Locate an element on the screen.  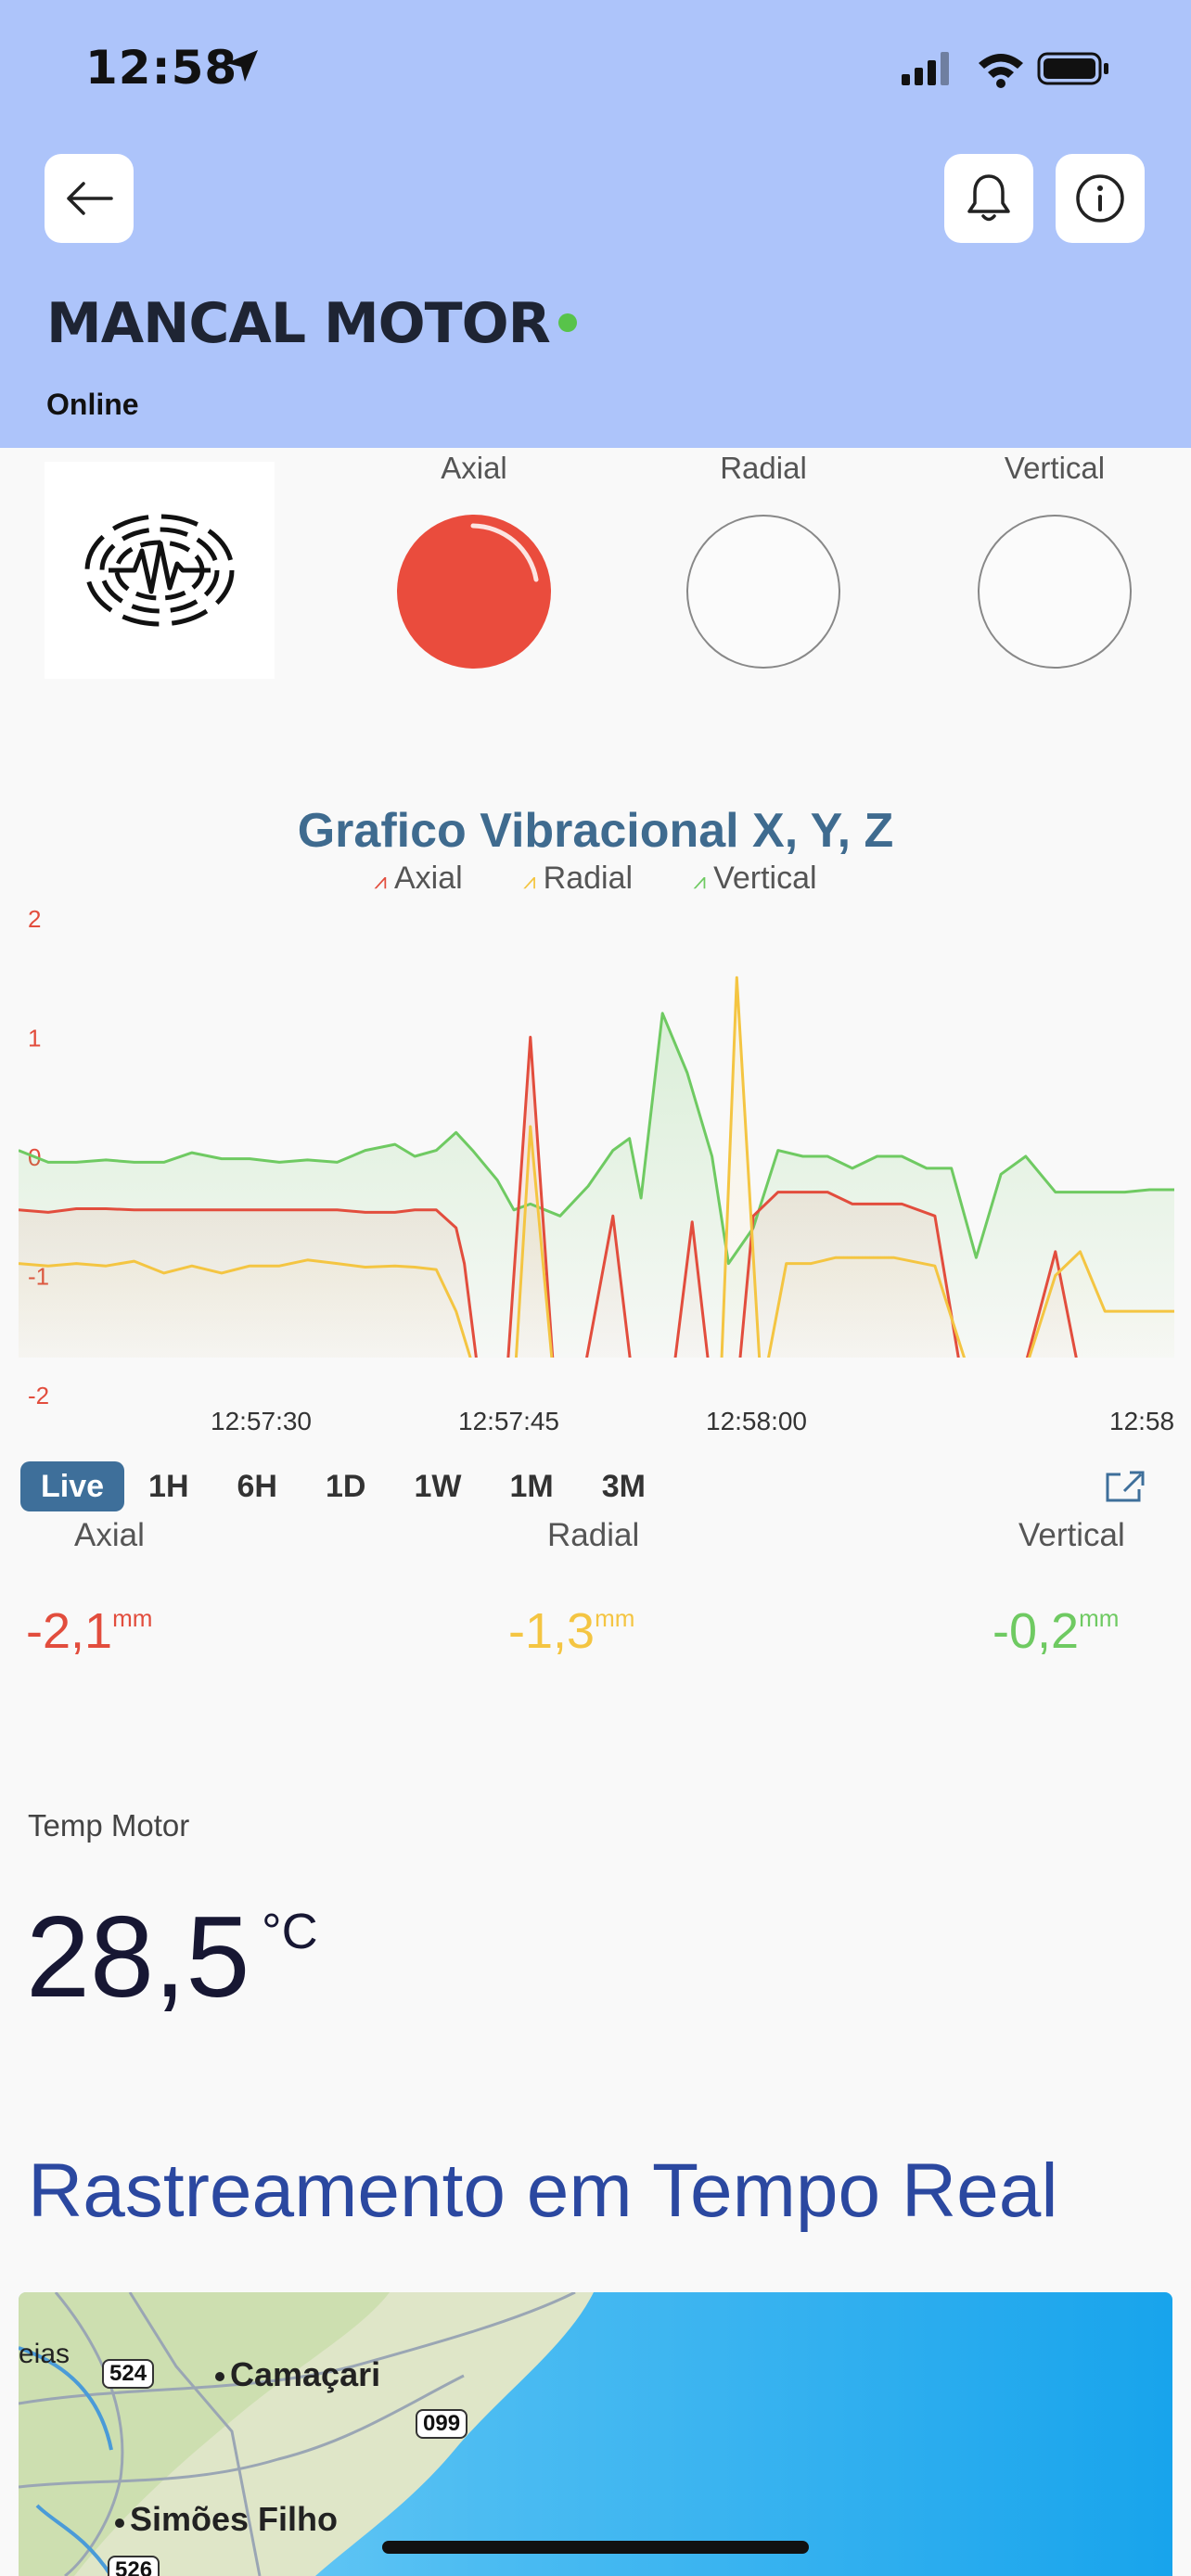
temperature-label: Temp Motor is located at coordinates (109, 1826).